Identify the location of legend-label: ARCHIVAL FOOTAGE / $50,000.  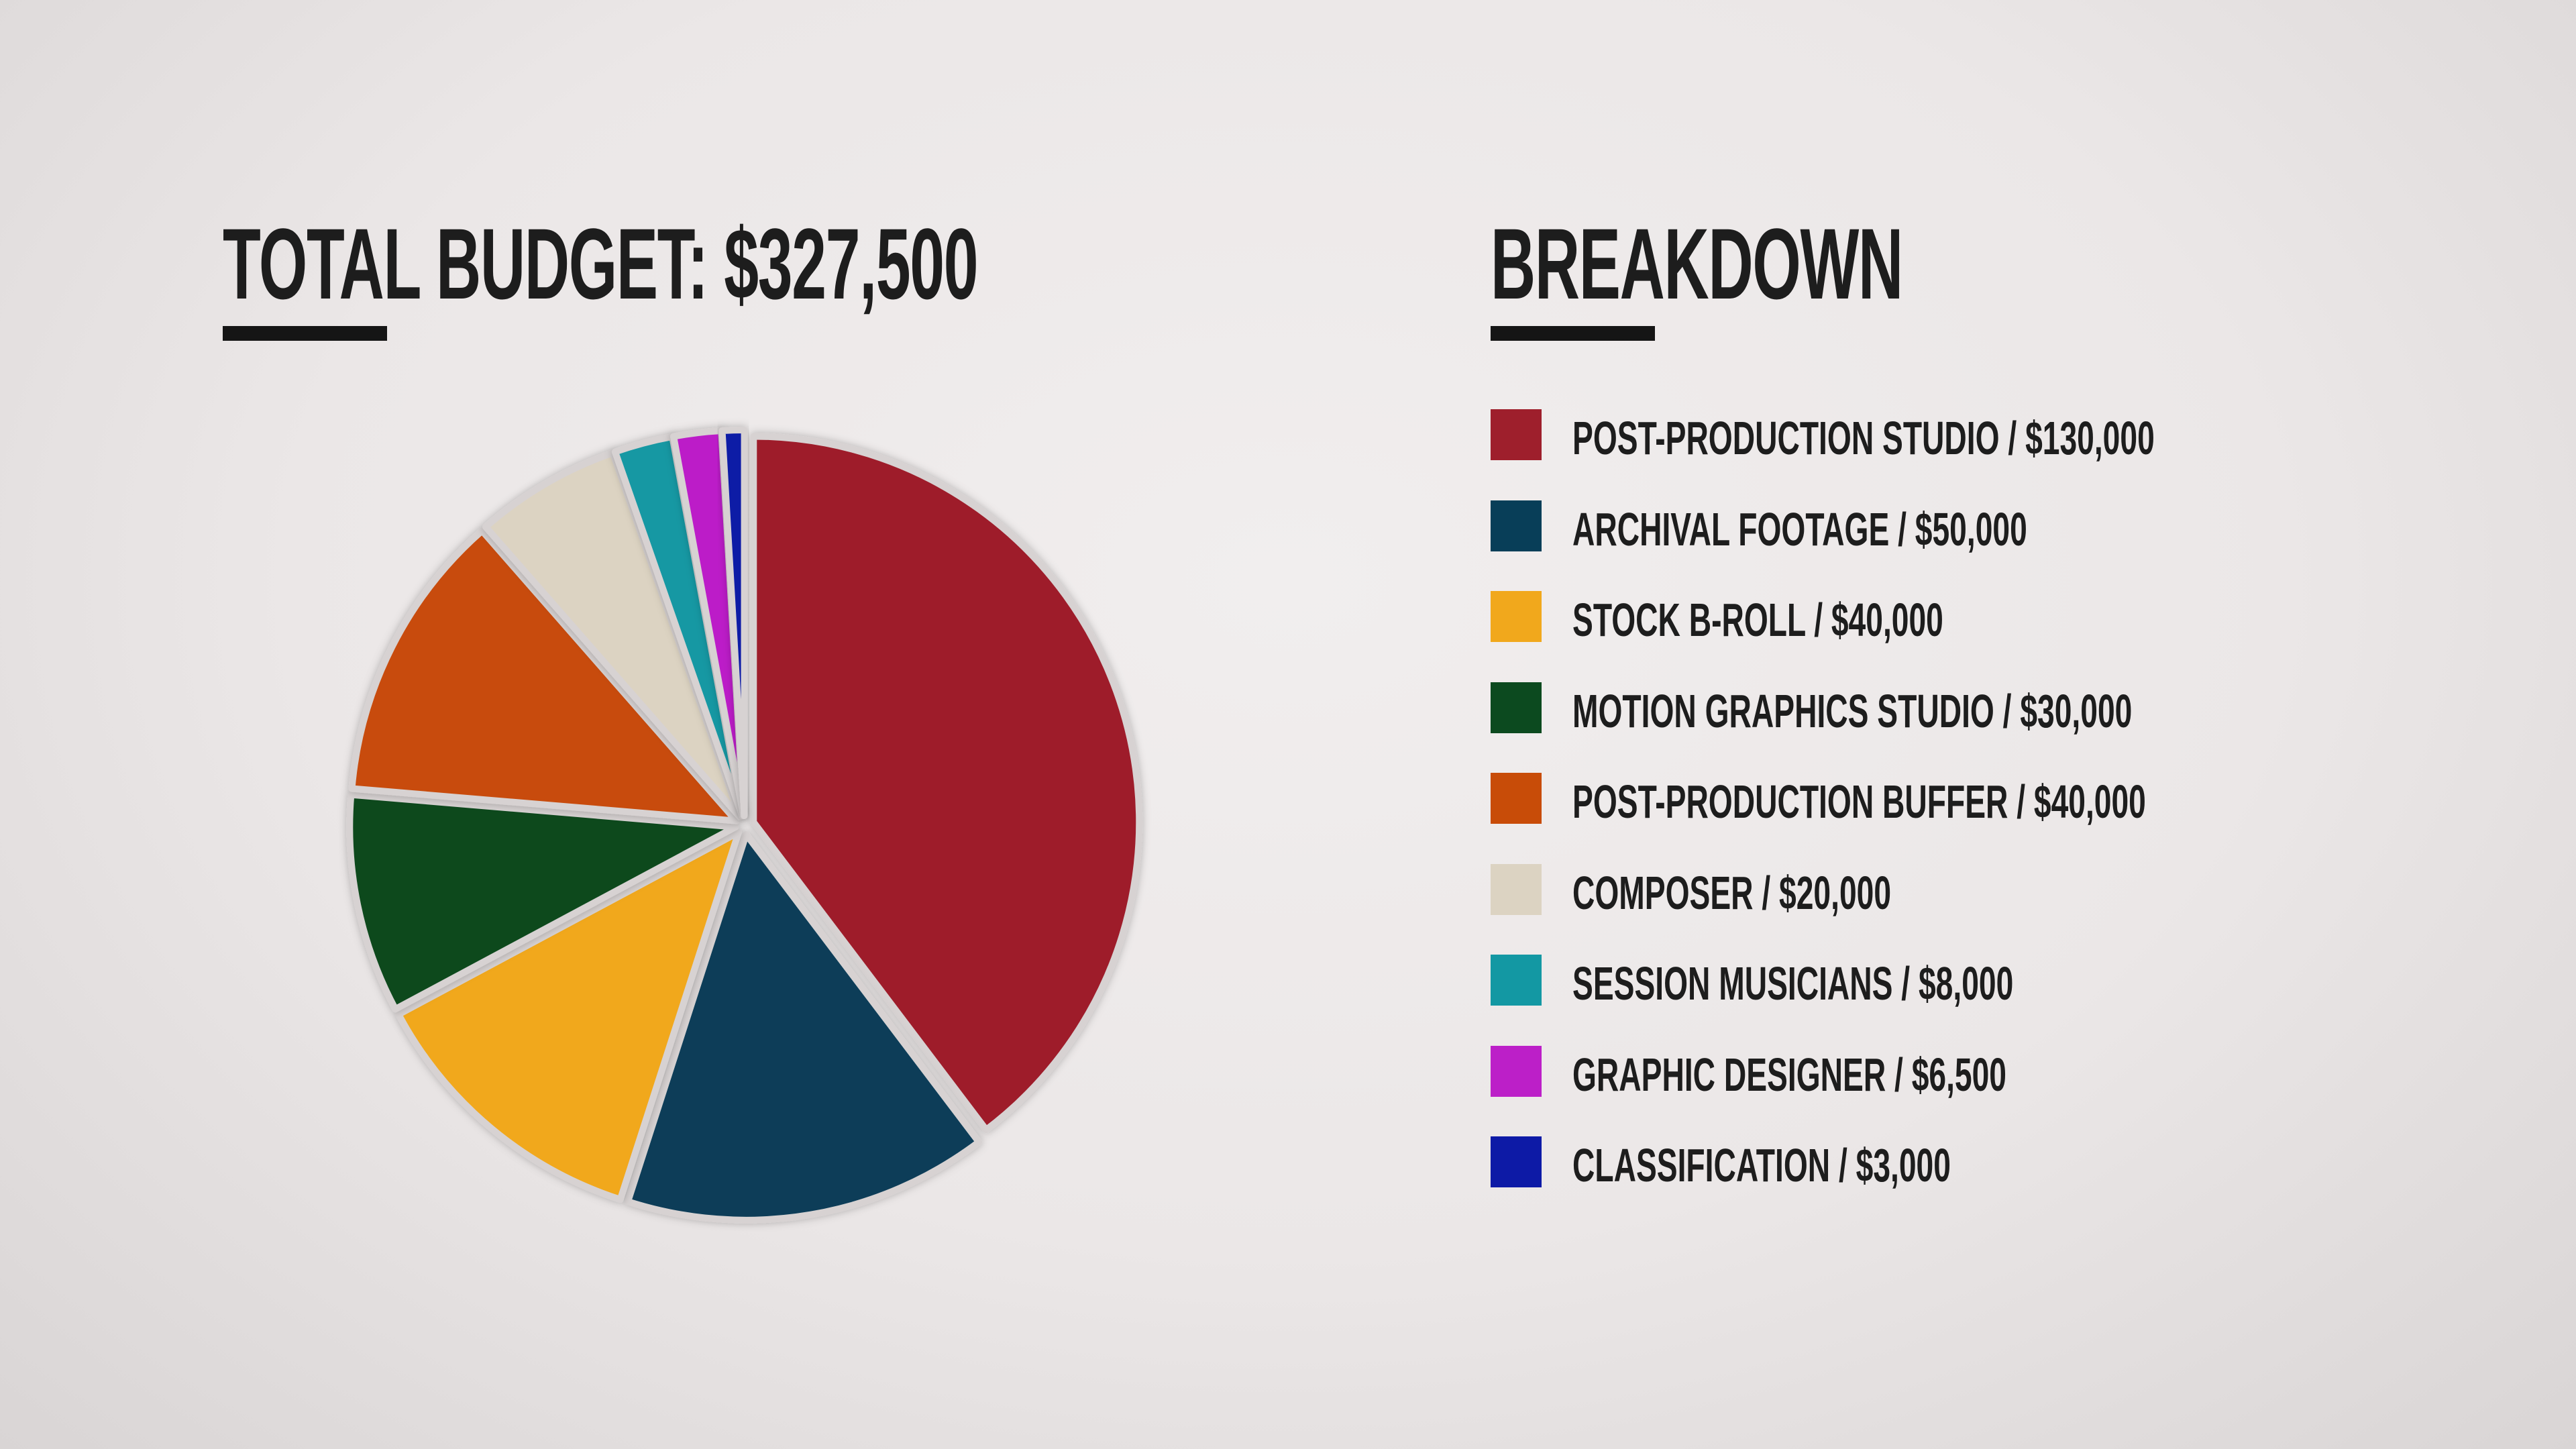
(1799, 528).